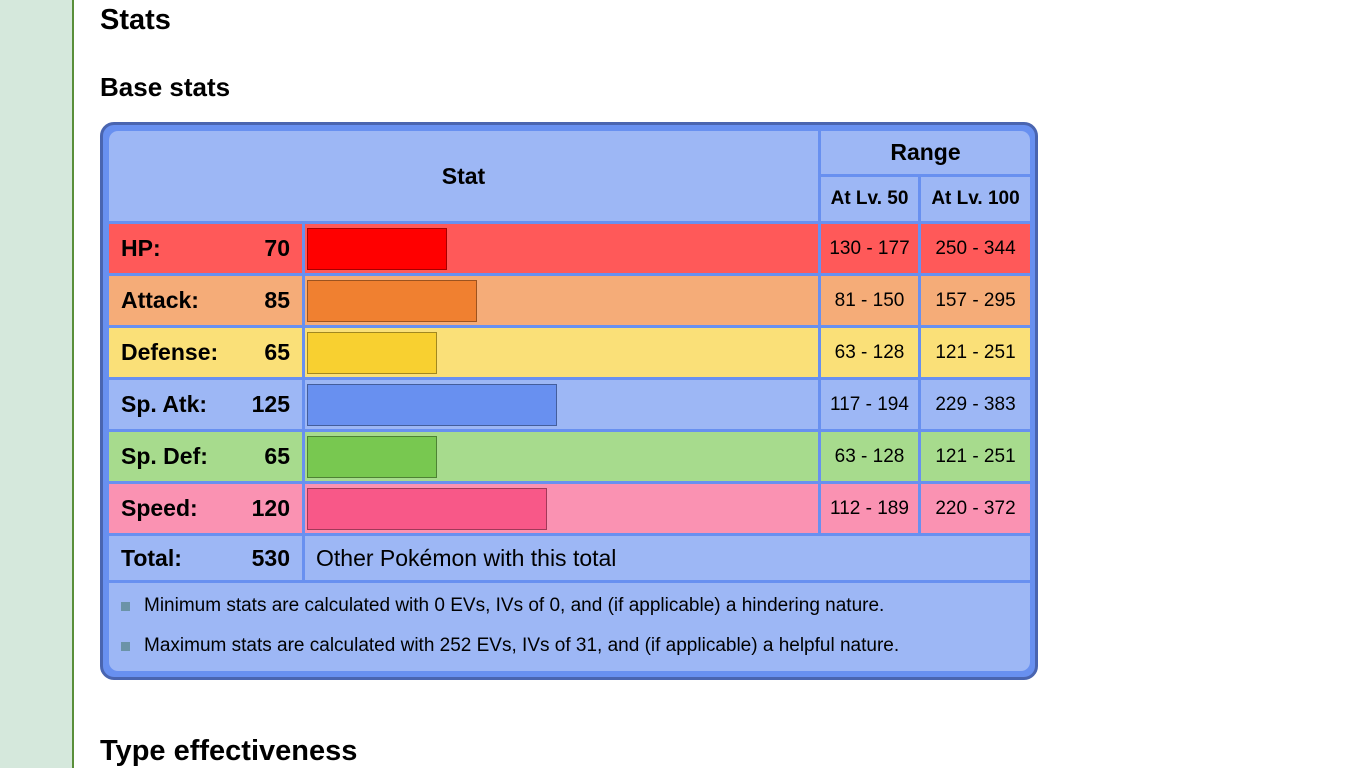  I want to click on stat-bar-cell-defense, so click(561, 352).